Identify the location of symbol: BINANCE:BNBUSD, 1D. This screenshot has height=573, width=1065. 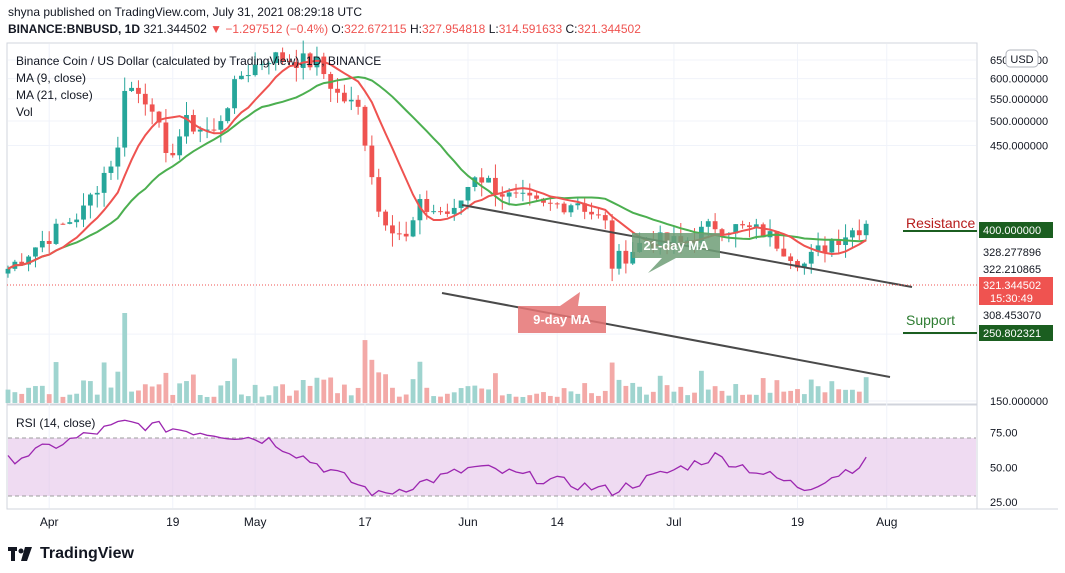
(74, 29).